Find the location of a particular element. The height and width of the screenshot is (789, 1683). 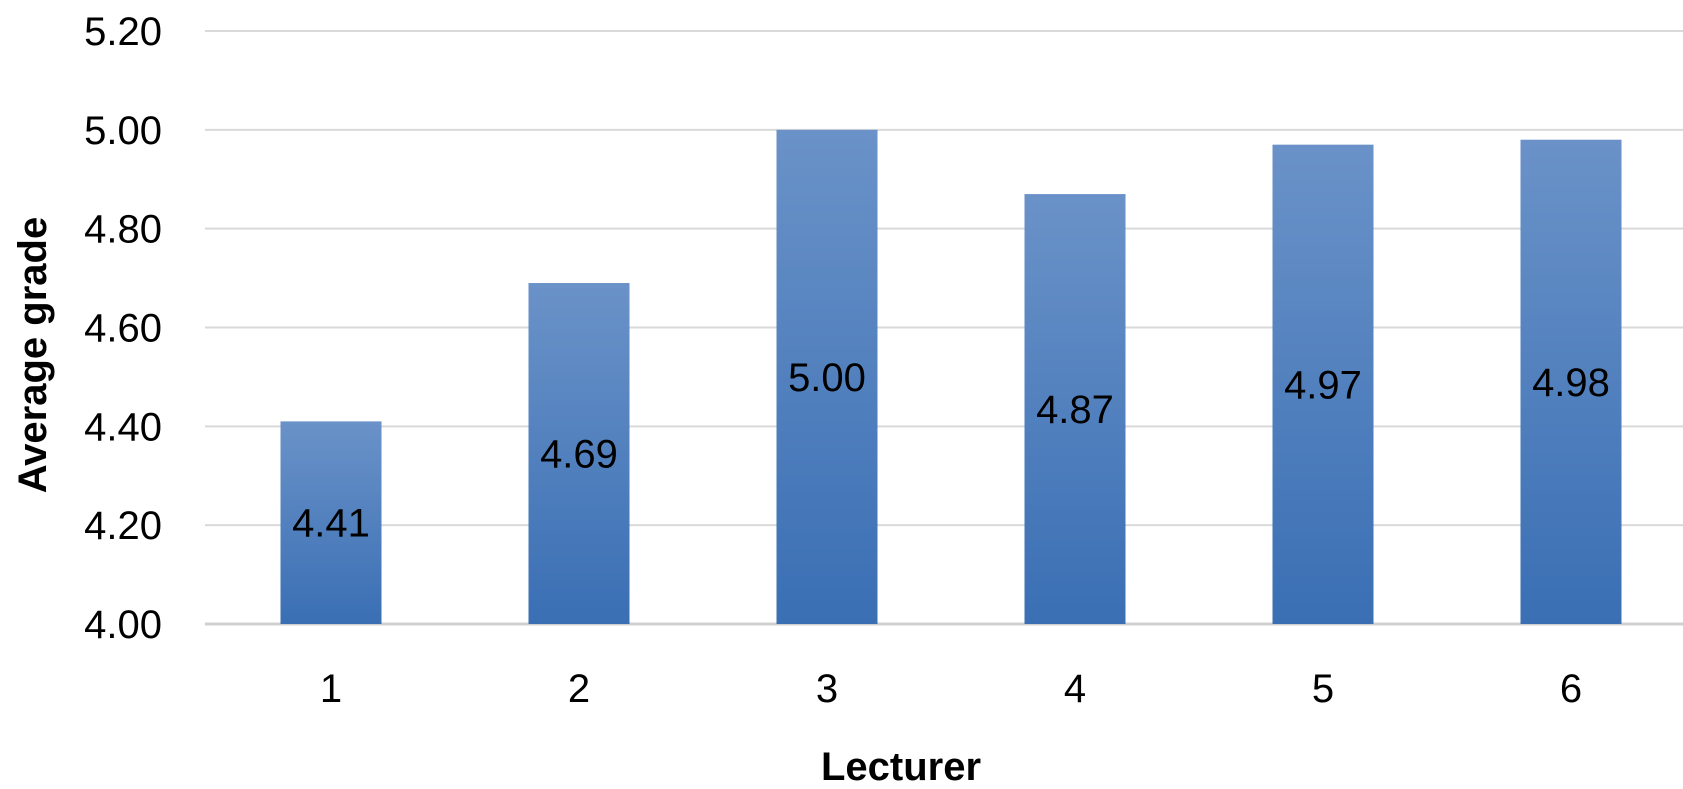

x-tick-label: 5 is located at coordinates (1323, 689).